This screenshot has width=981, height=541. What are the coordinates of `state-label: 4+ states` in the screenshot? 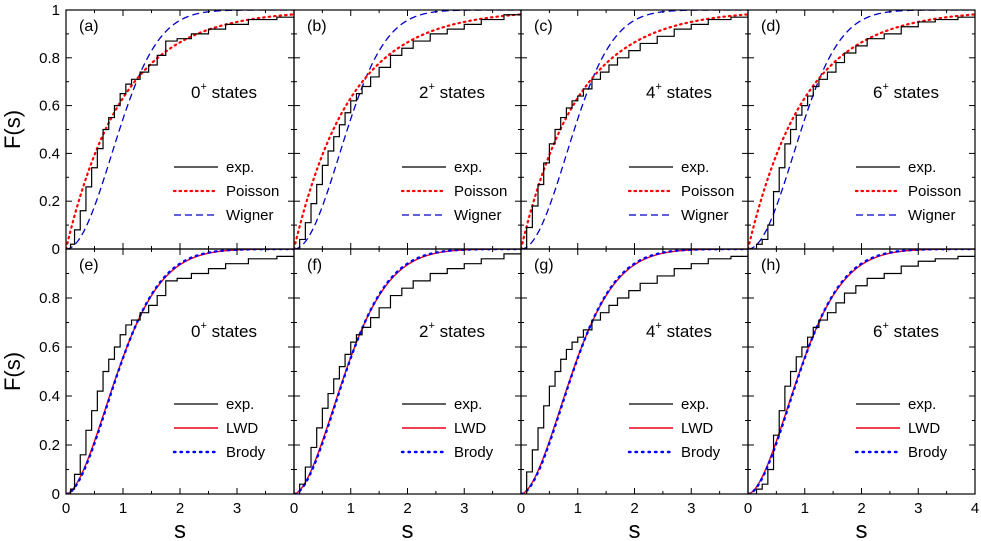 It's located at (679, 91).